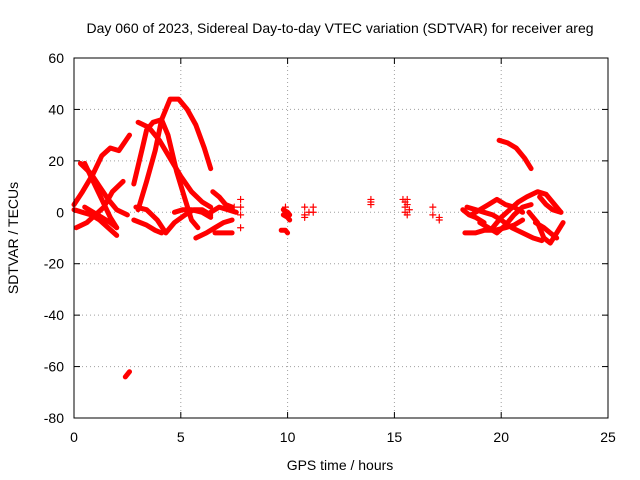  I want to click on x-tick-label: 15, so click(395, 437).